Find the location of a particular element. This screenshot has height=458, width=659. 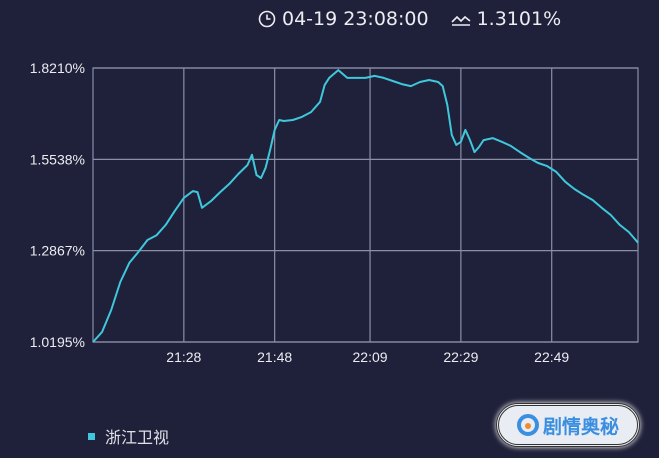

x-tick-label: 21:28 is located at coordinates (183, 357).